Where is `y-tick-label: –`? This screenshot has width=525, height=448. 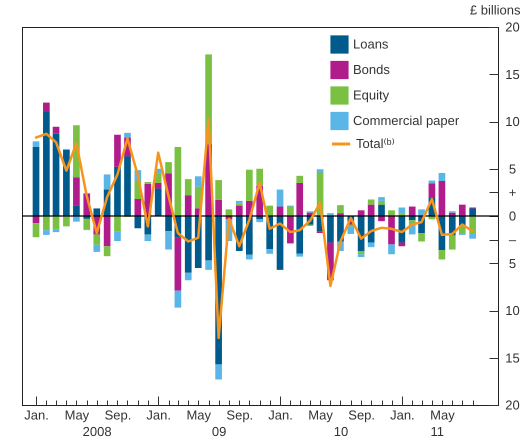
y-tick-label: – is located at coordinates (512, 240).